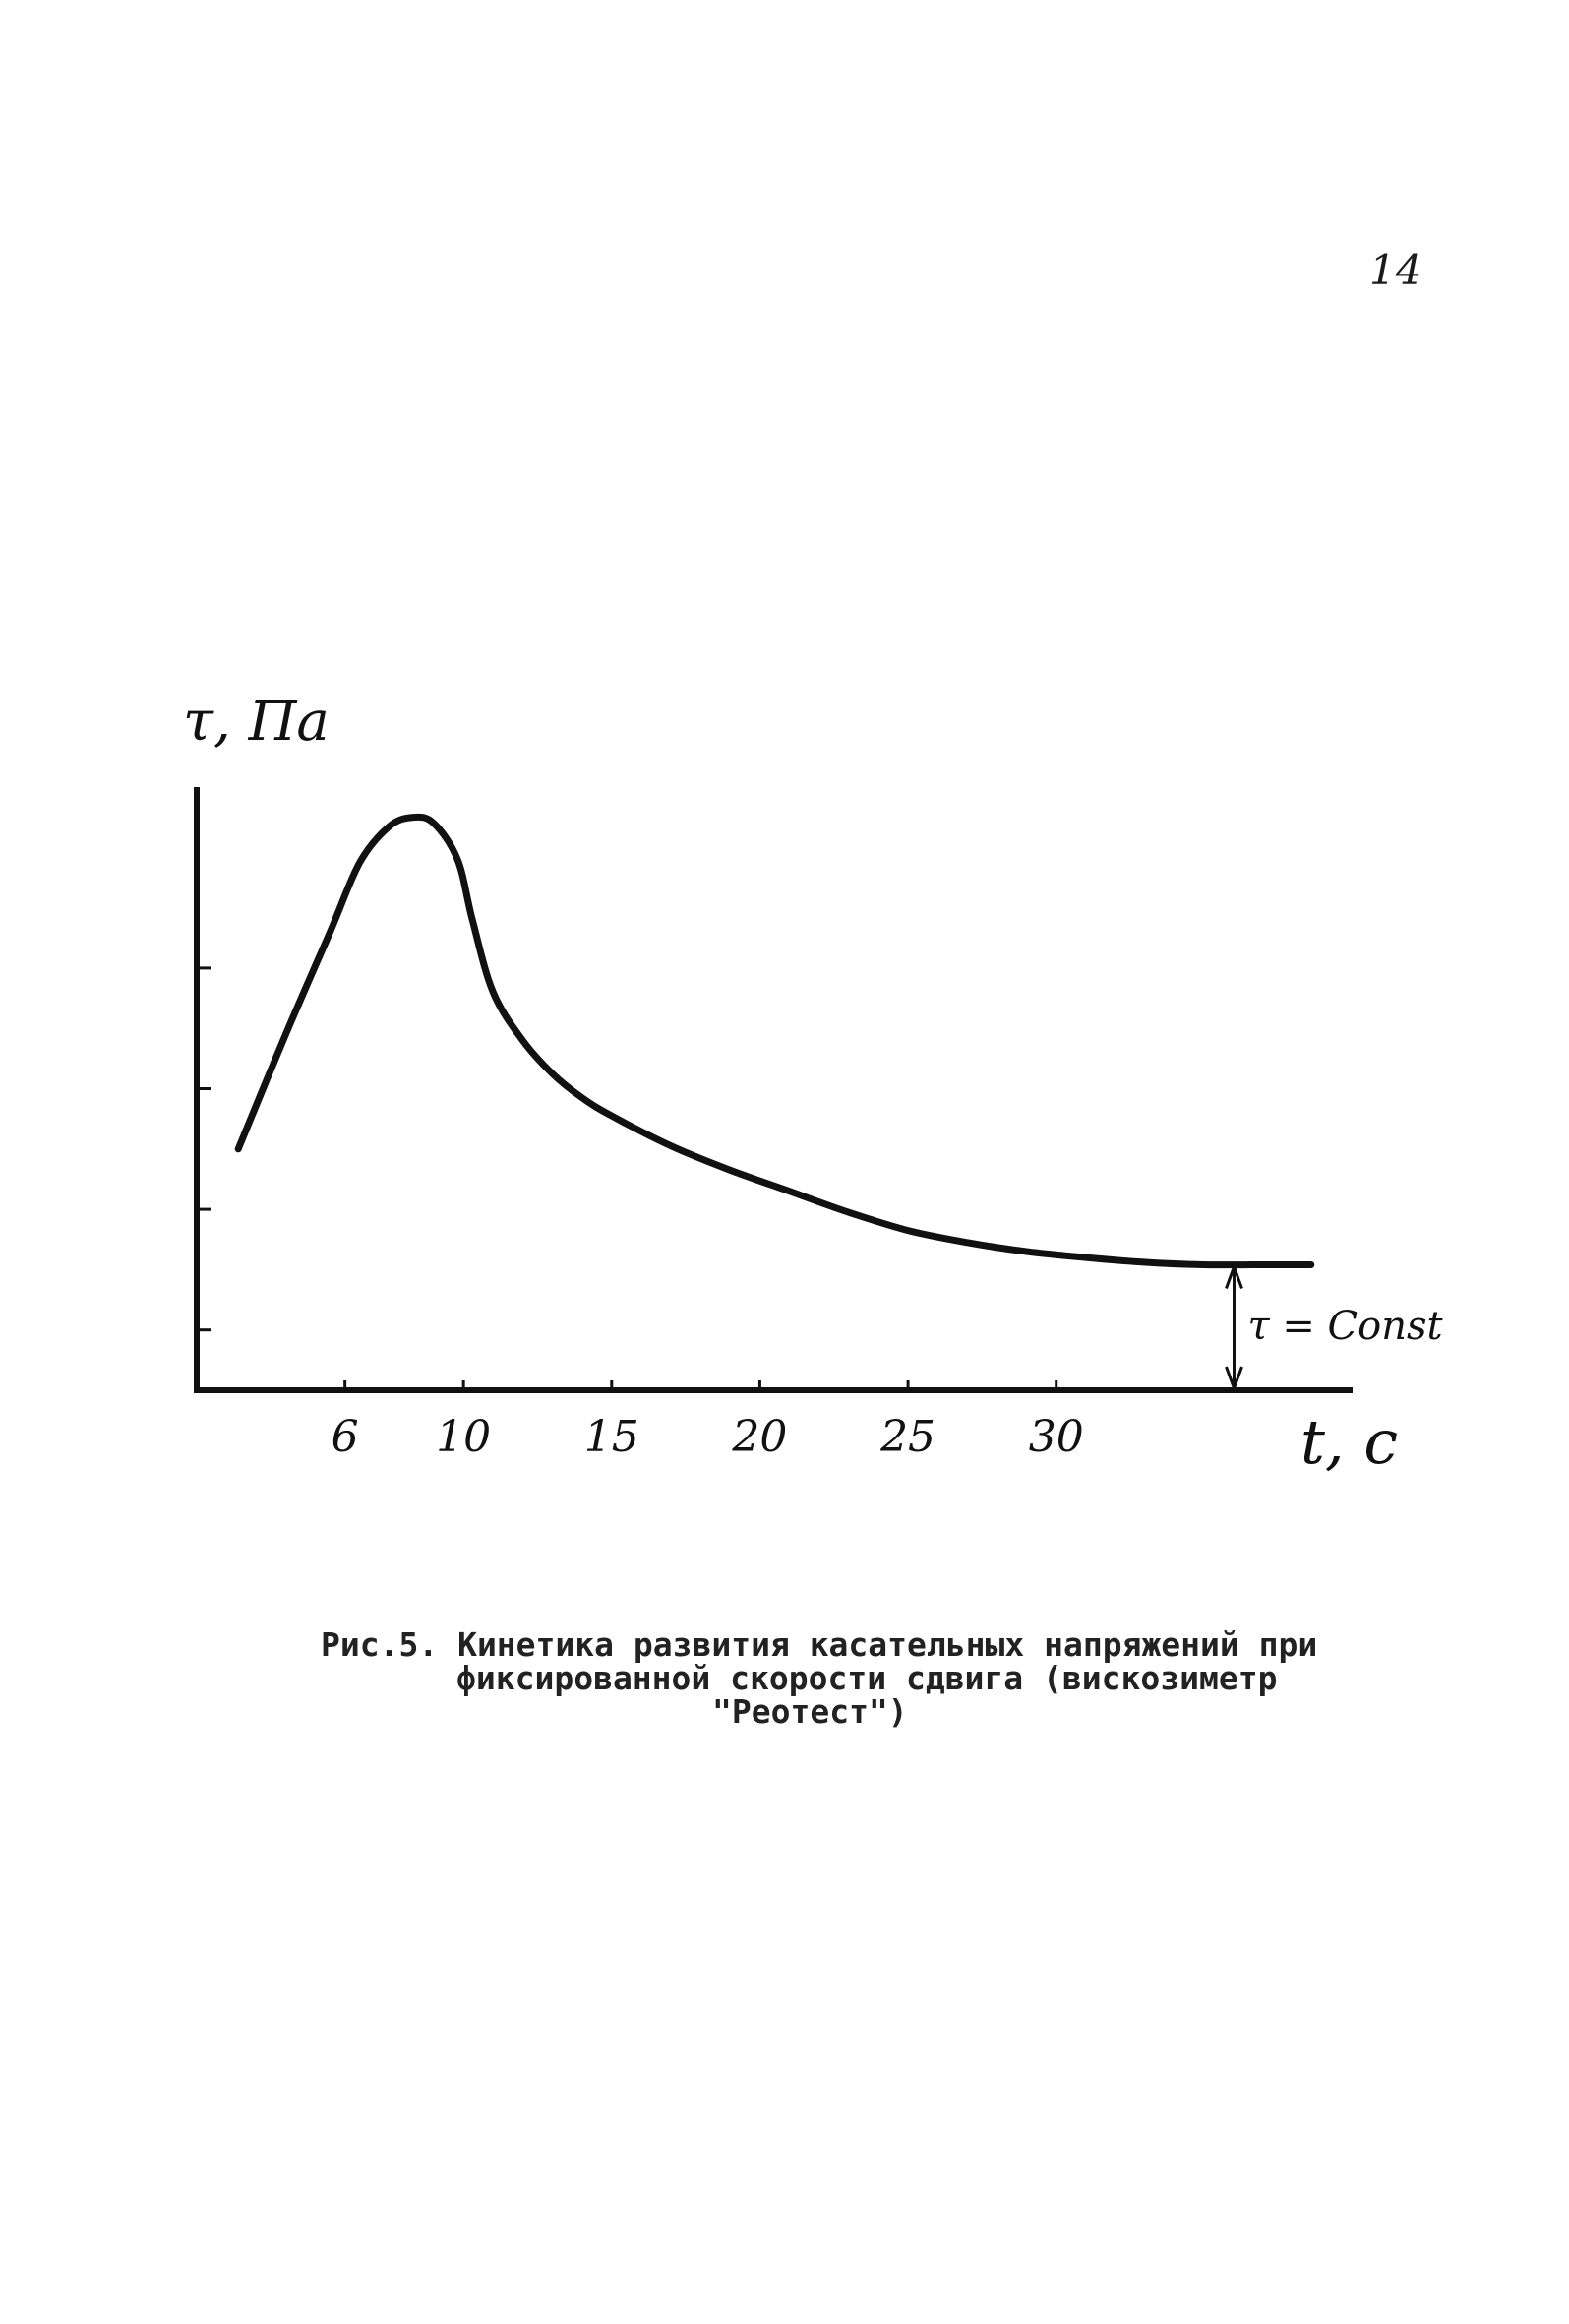 This screenshot has width=1569, height=2324. I want to click on y-ticks, so click(204, 1149).